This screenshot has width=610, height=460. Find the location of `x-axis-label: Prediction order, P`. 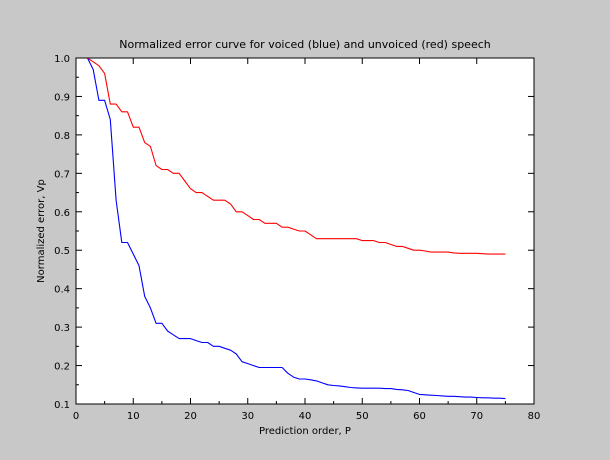

x-axis-label: Prediction order, P is located at coordinates (305, 431).